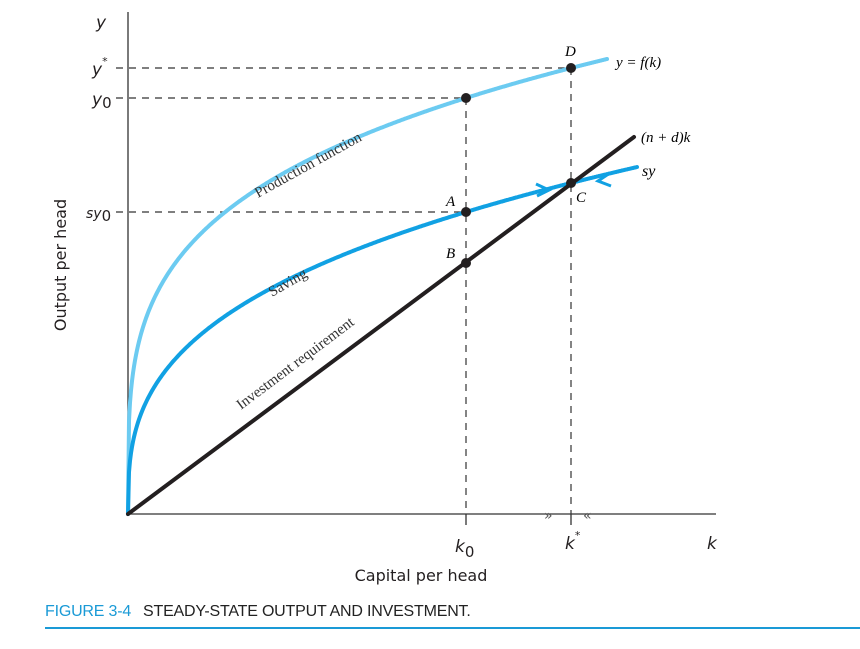 Image resolution: width=860 pixels, height=649 pixels. Describe the element at coordinates (450, 202) in the screenshot. I see `label-a: A` at that location.